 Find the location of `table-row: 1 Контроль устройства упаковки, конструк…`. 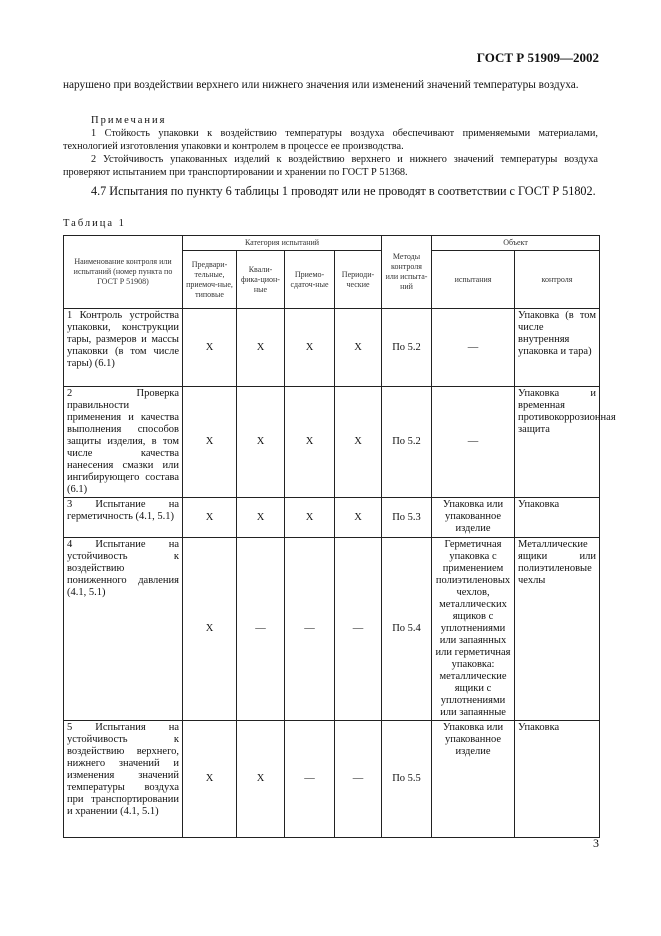

table-row: 1 Контроль устройства упаковки, конструк… is located at coordinates (332, 347).